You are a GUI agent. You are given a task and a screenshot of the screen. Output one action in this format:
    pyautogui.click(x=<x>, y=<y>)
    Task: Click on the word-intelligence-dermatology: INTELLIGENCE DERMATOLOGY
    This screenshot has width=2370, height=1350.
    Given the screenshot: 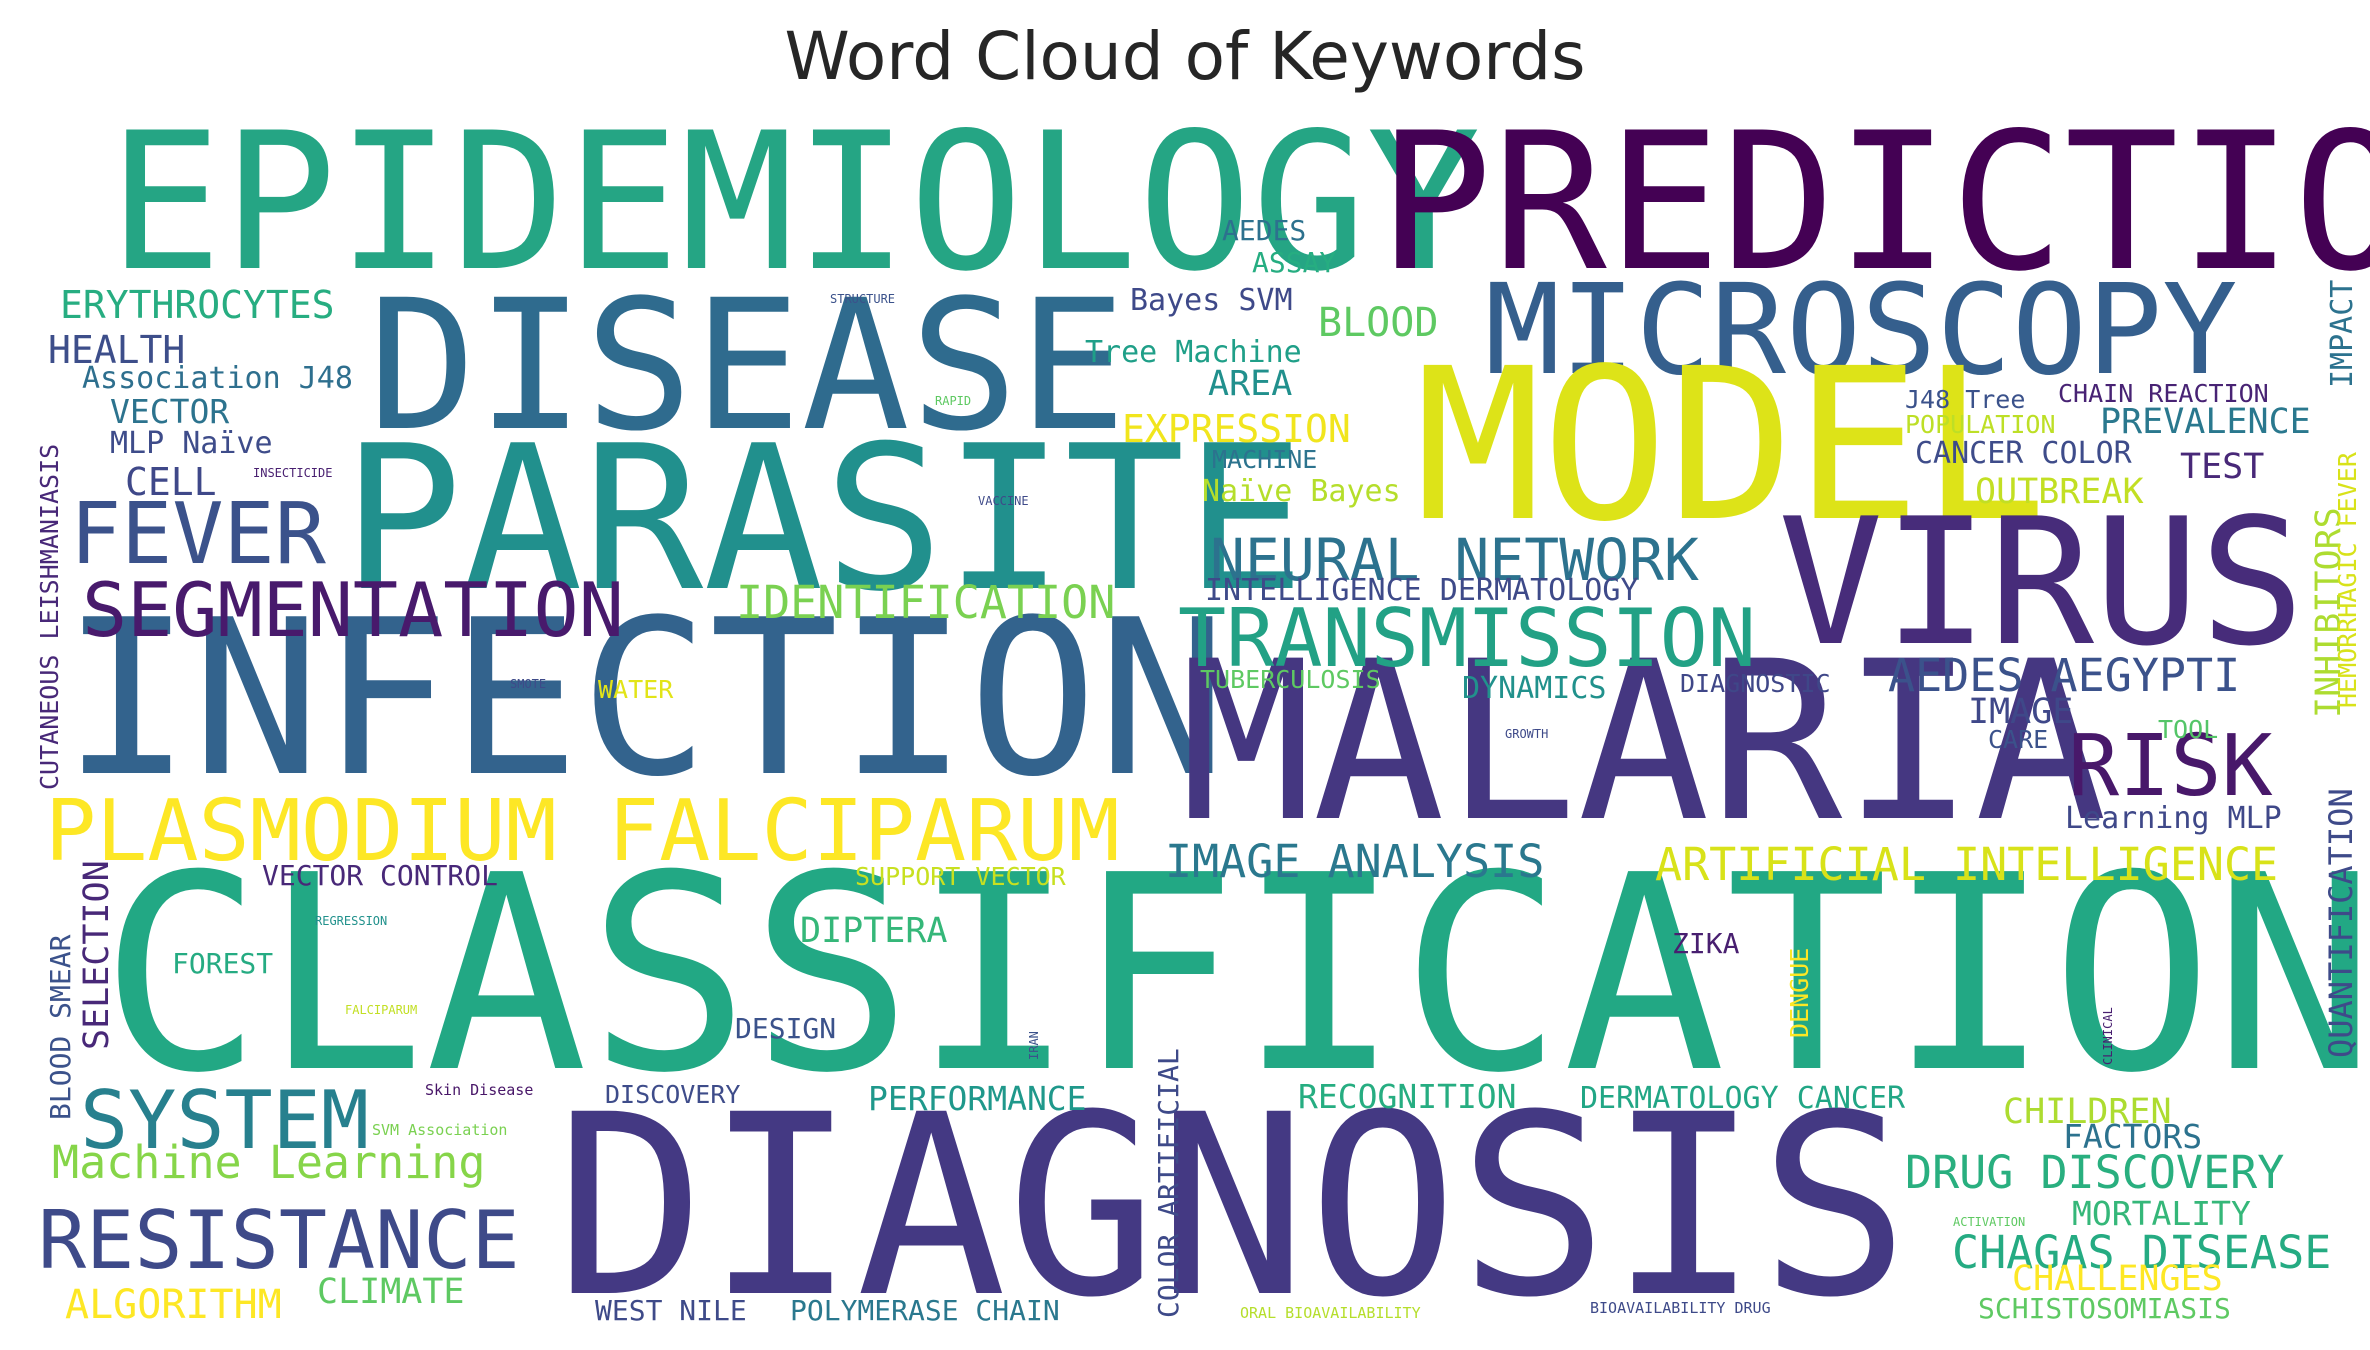 What is the action you would take?
    pyautogui.click(x=1421, y=590)
    